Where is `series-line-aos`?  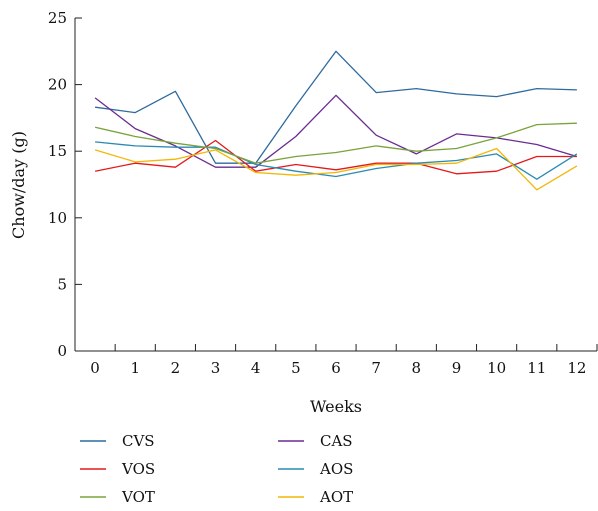 series-line-aos is located at coordinates (336, 160).